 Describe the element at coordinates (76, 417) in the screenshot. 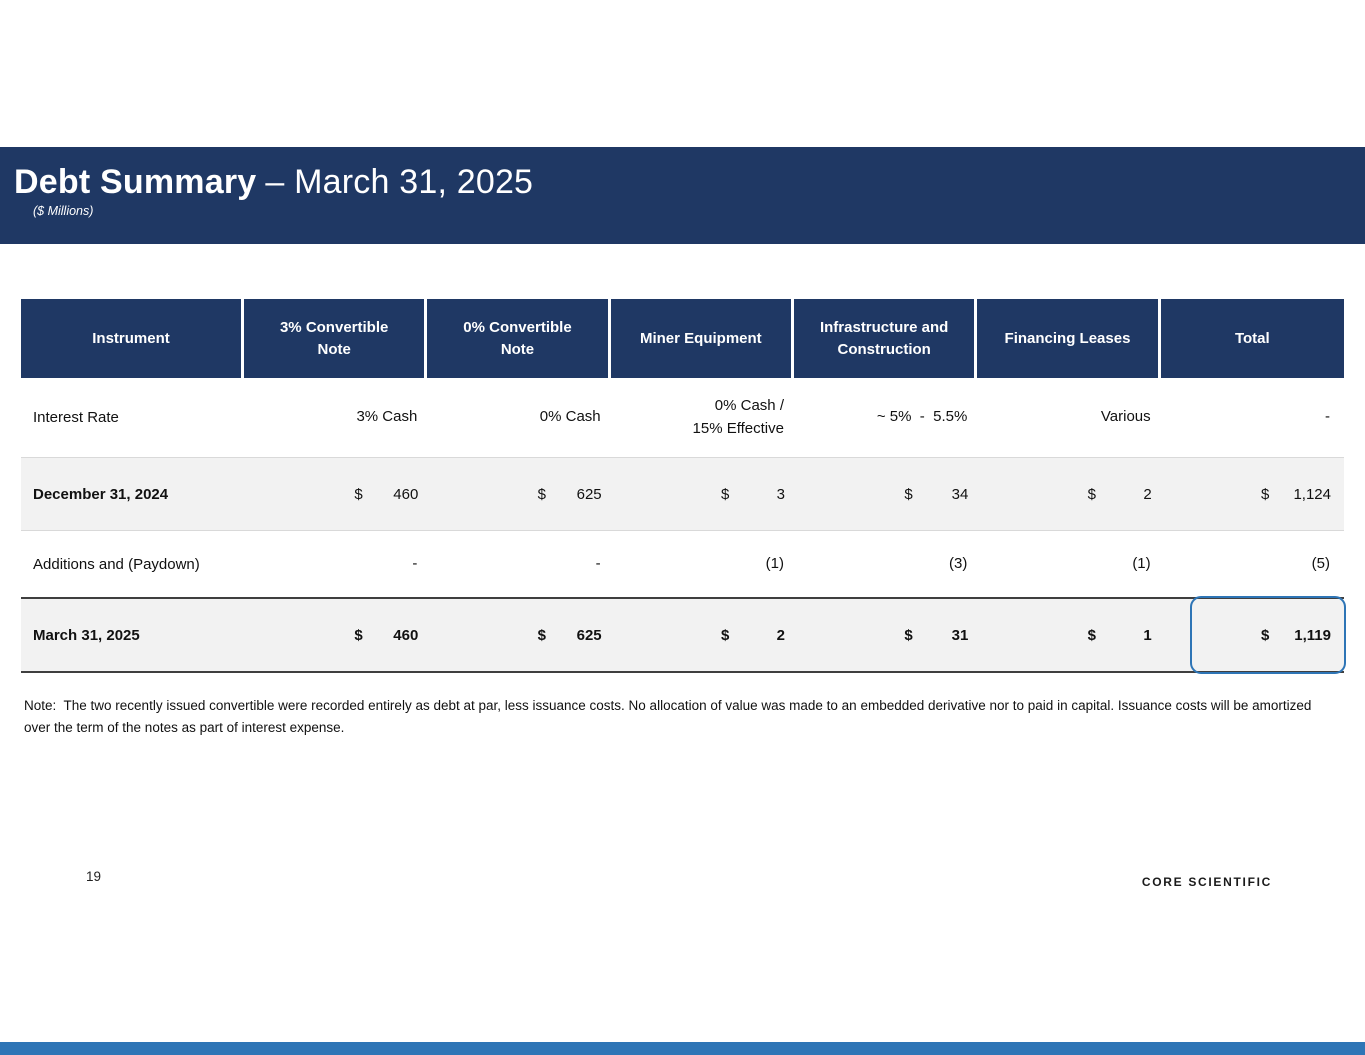

I see `row-label: Interest Rate` at that location.